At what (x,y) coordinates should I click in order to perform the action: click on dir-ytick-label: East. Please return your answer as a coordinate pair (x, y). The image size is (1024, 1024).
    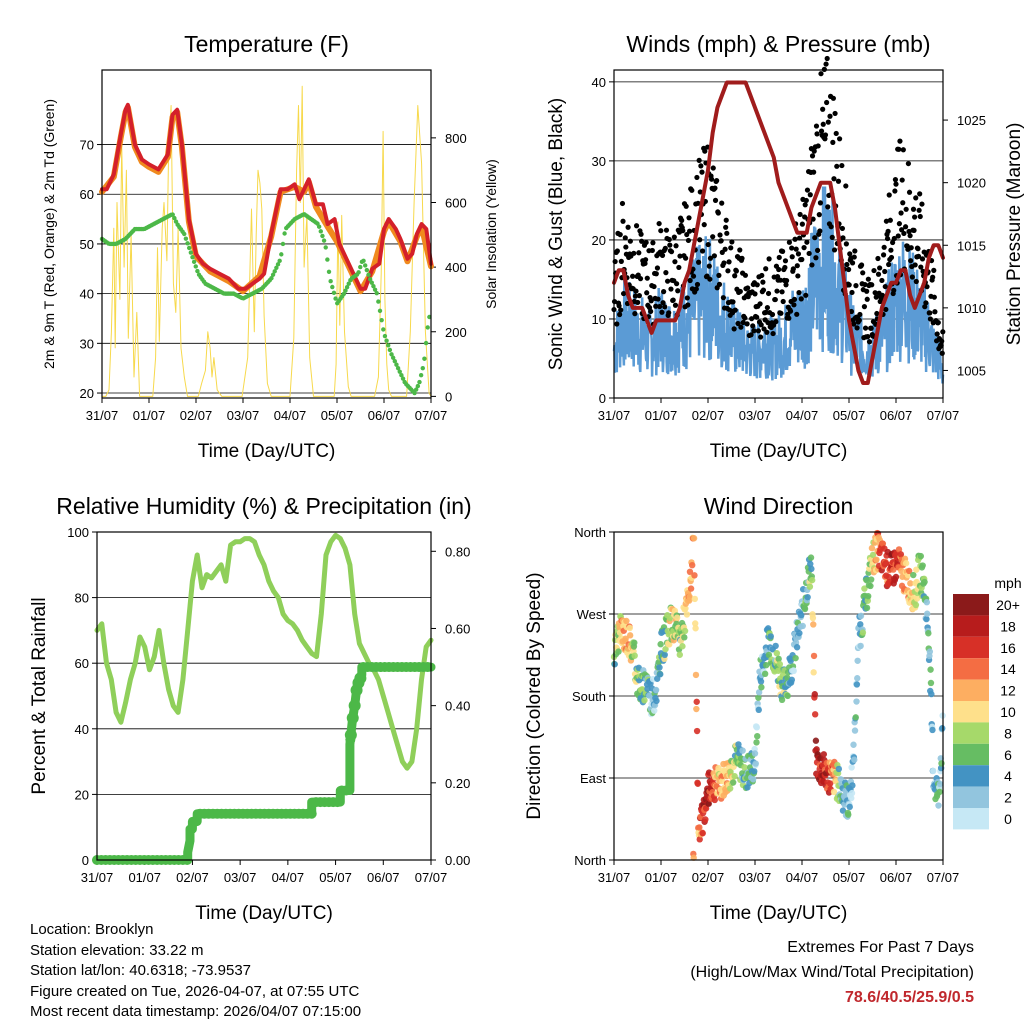
    Looking at the image, I should click on (593, 778).